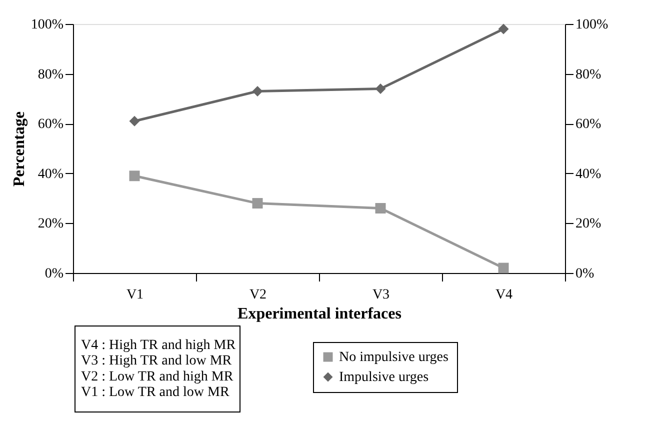  What do you see at coordinates (504, 295) in the screenshot?
I see `x-tick-label: V4` at bounding box center [504, 295].